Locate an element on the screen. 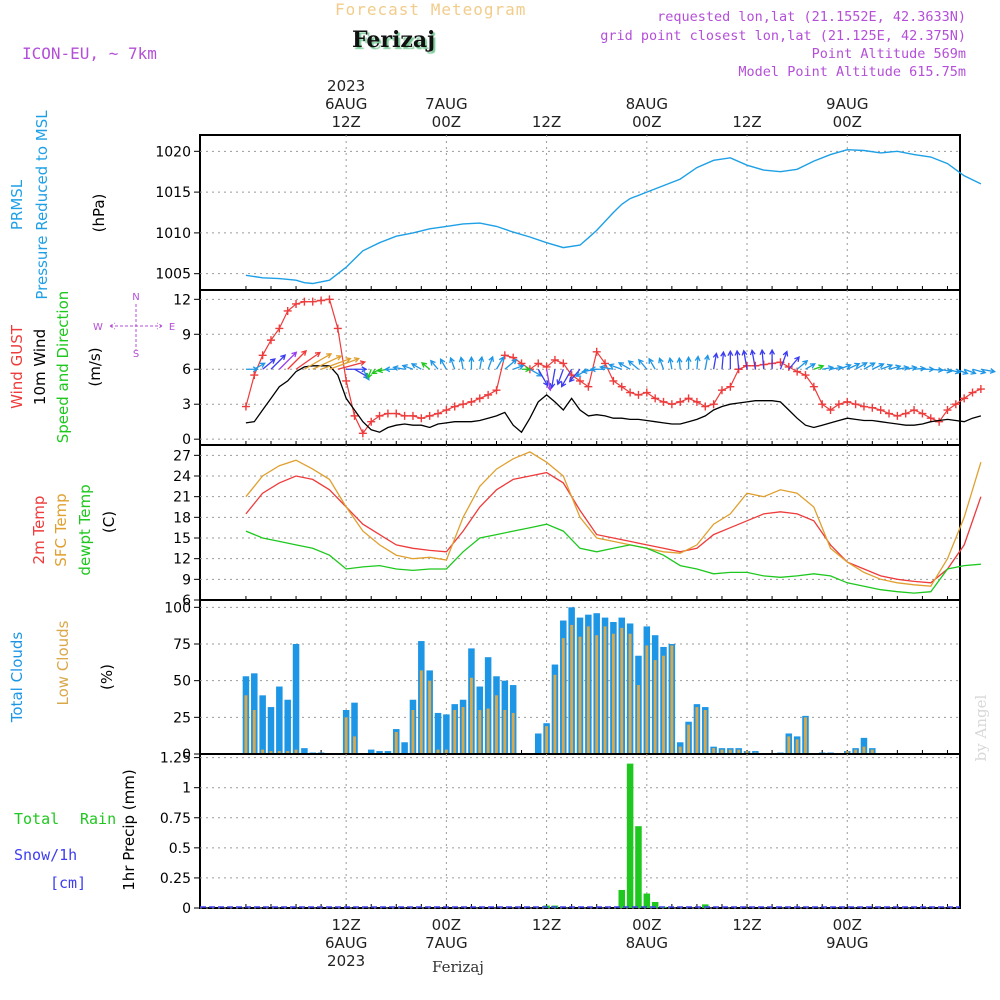 The image size is (1000, 1000). compass-west: W is located at coordinates (98, 327).